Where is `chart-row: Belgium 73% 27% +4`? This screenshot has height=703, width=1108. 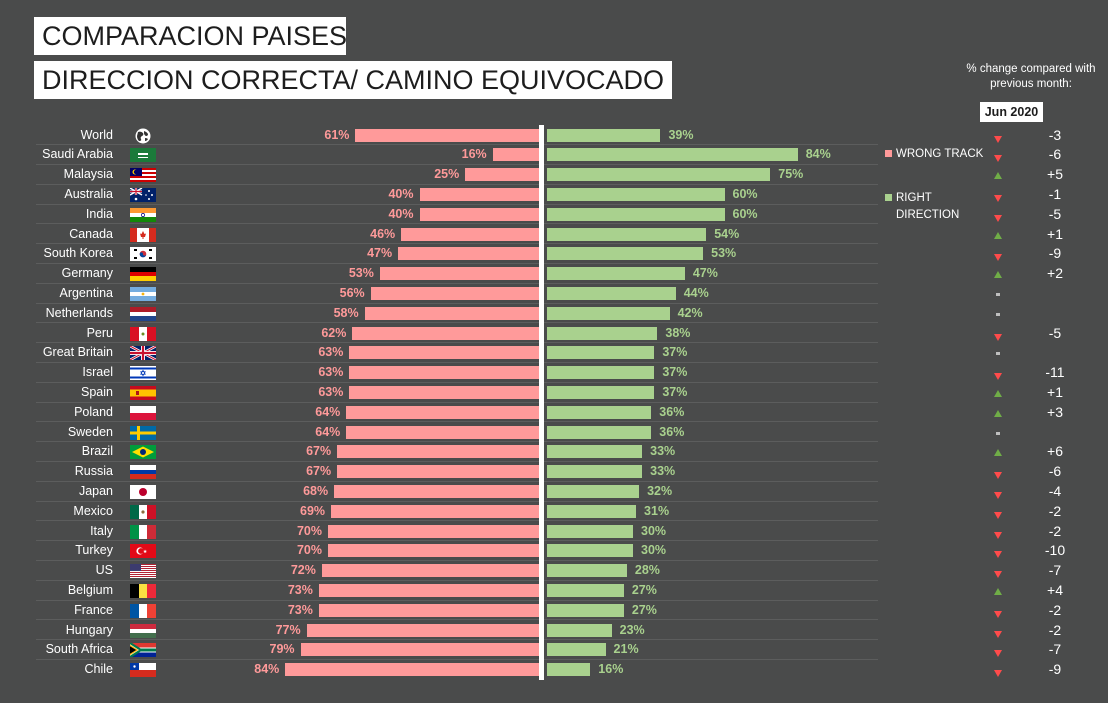 chart-row: Belgium 73% 27% +4 is located at coordinates (554, 591).